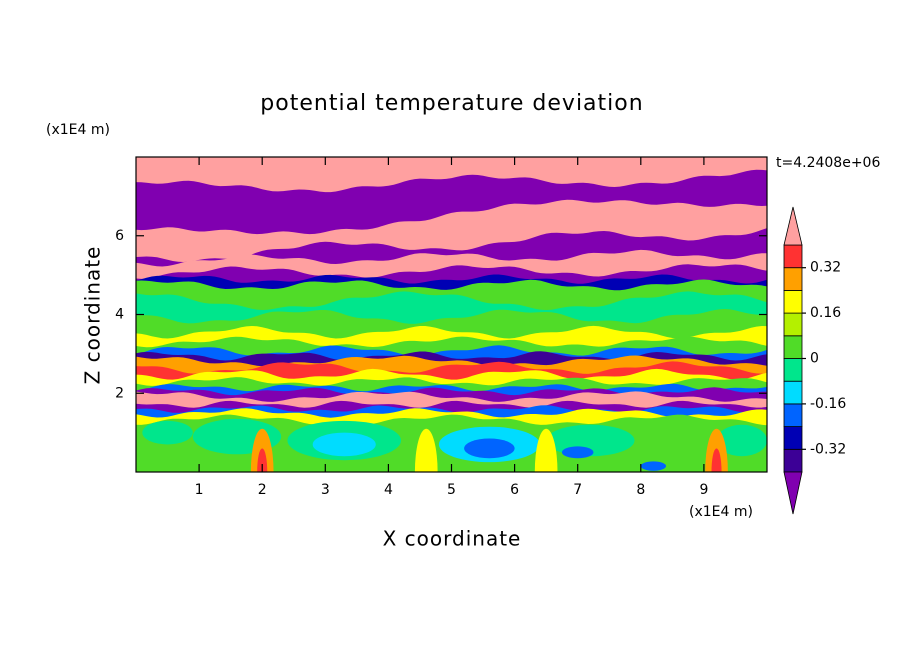 This screenshot has height=654, width=904. Describe the element at coordinates (388, 490) in the screenshot. I see `x-tick-label: 4` at that location.